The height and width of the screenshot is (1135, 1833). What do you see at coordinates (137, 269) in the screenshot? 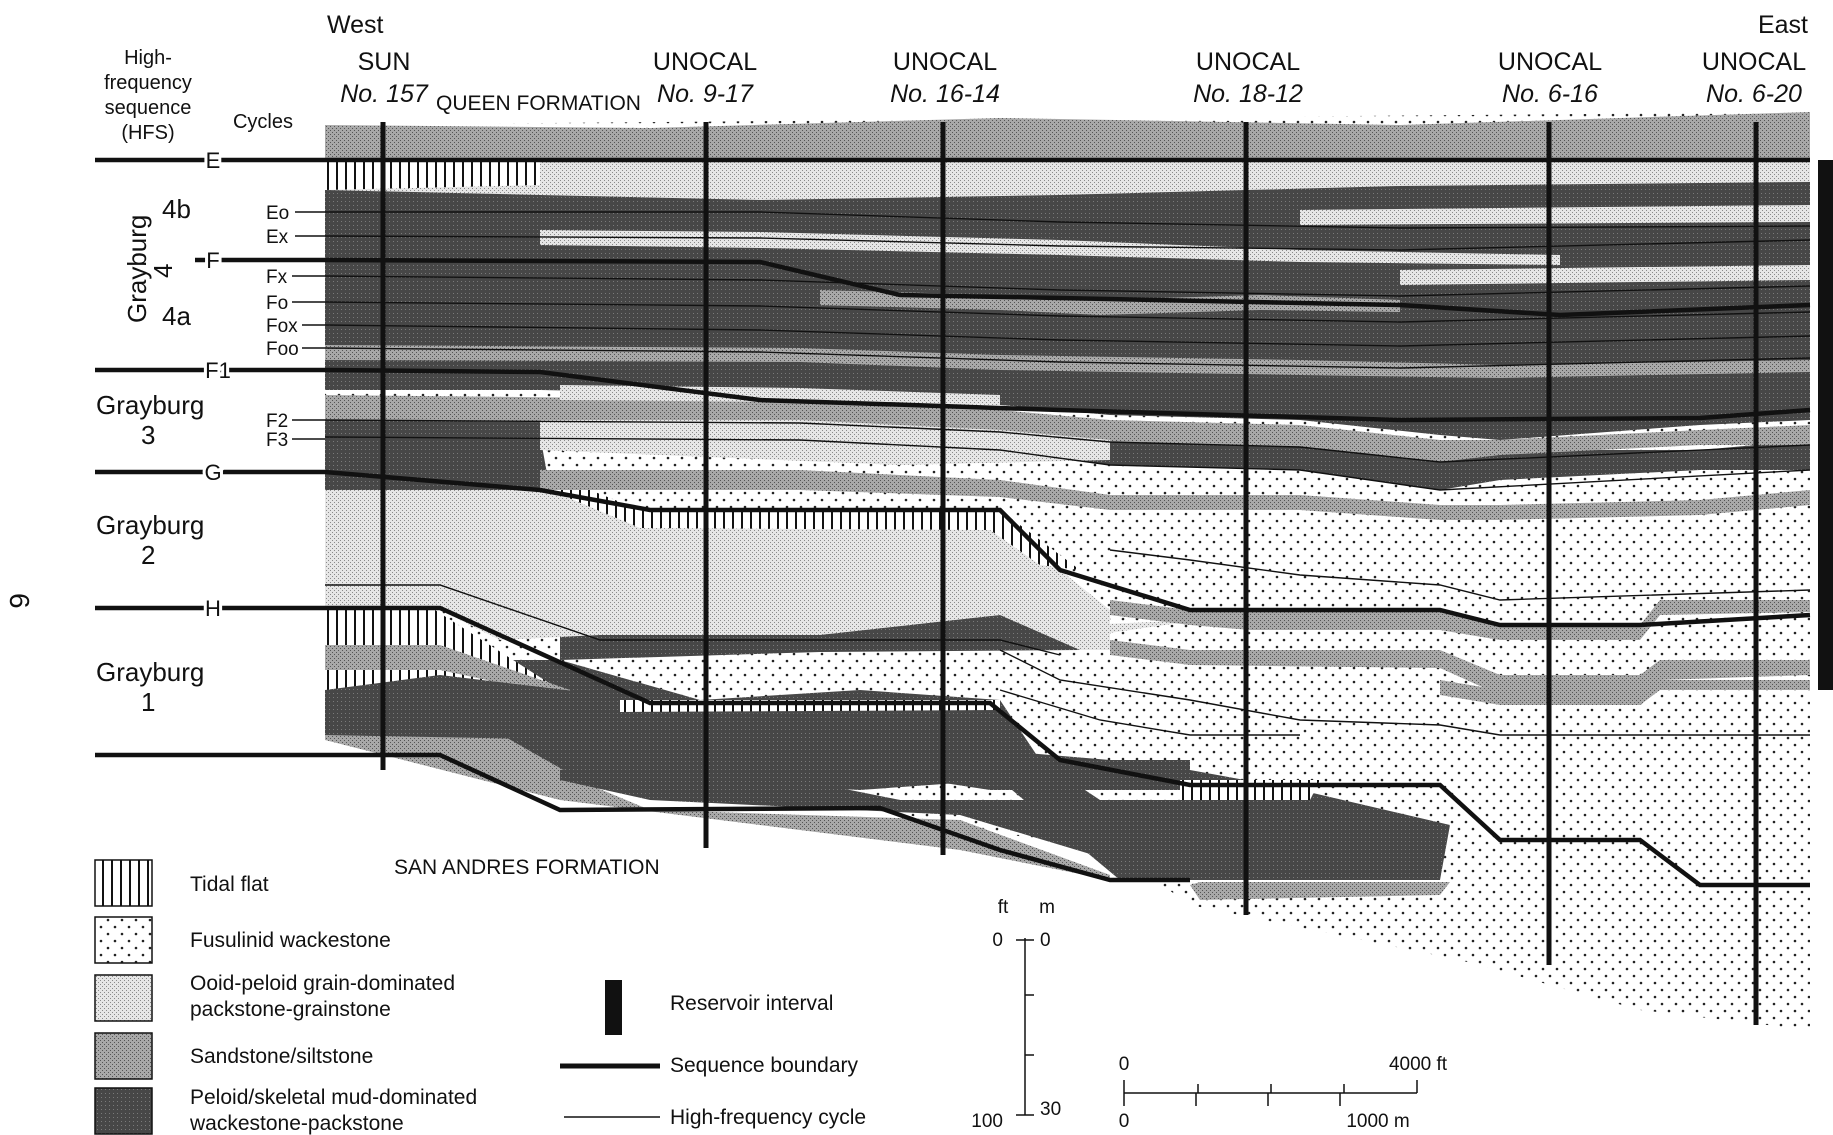
I see `grayburg-4-label: Grayburg` at bounding box center [137, 269].